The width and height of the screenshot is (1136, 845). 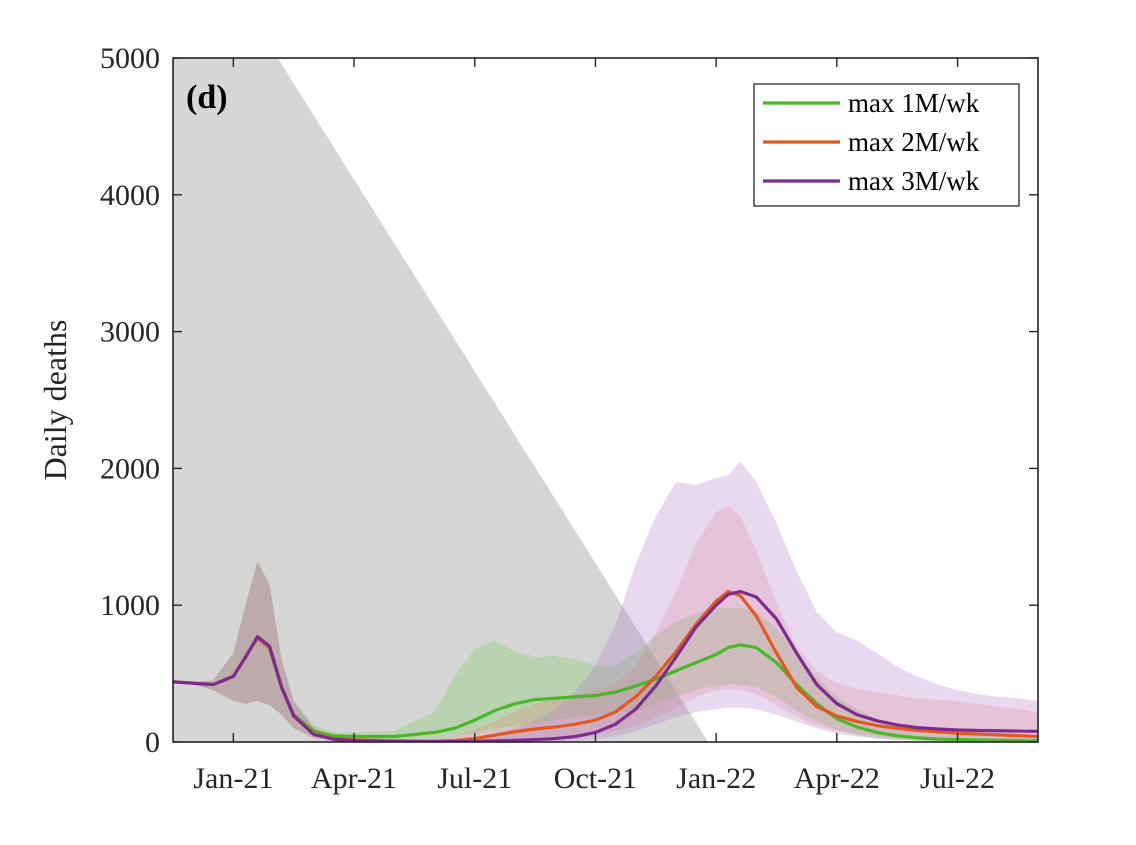 I want to click on legend-label-2: max 2M/wk, so click(x=914, y=142).